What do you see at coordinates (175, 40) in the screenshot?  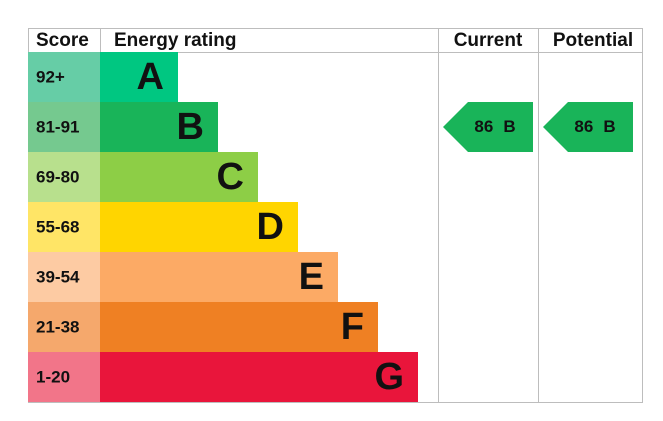 I see `header-rating: Energy rating` at bounding box center [175, 40].